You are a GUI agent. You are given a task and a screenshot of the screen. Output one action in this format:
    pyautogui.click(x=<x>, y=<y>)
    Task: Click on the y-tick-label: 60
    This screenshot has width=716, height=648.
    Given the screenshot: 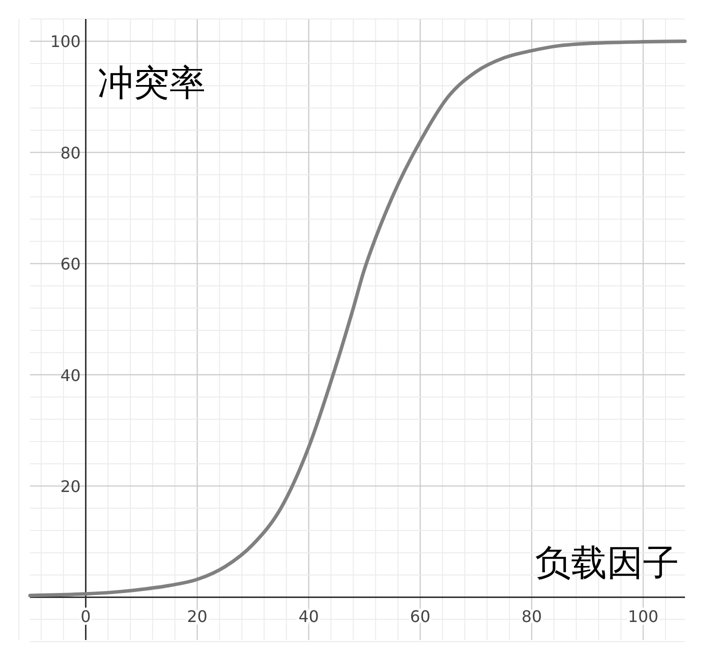 What is the action you would take?
    pyautogui.click(x=70, y=264)
    